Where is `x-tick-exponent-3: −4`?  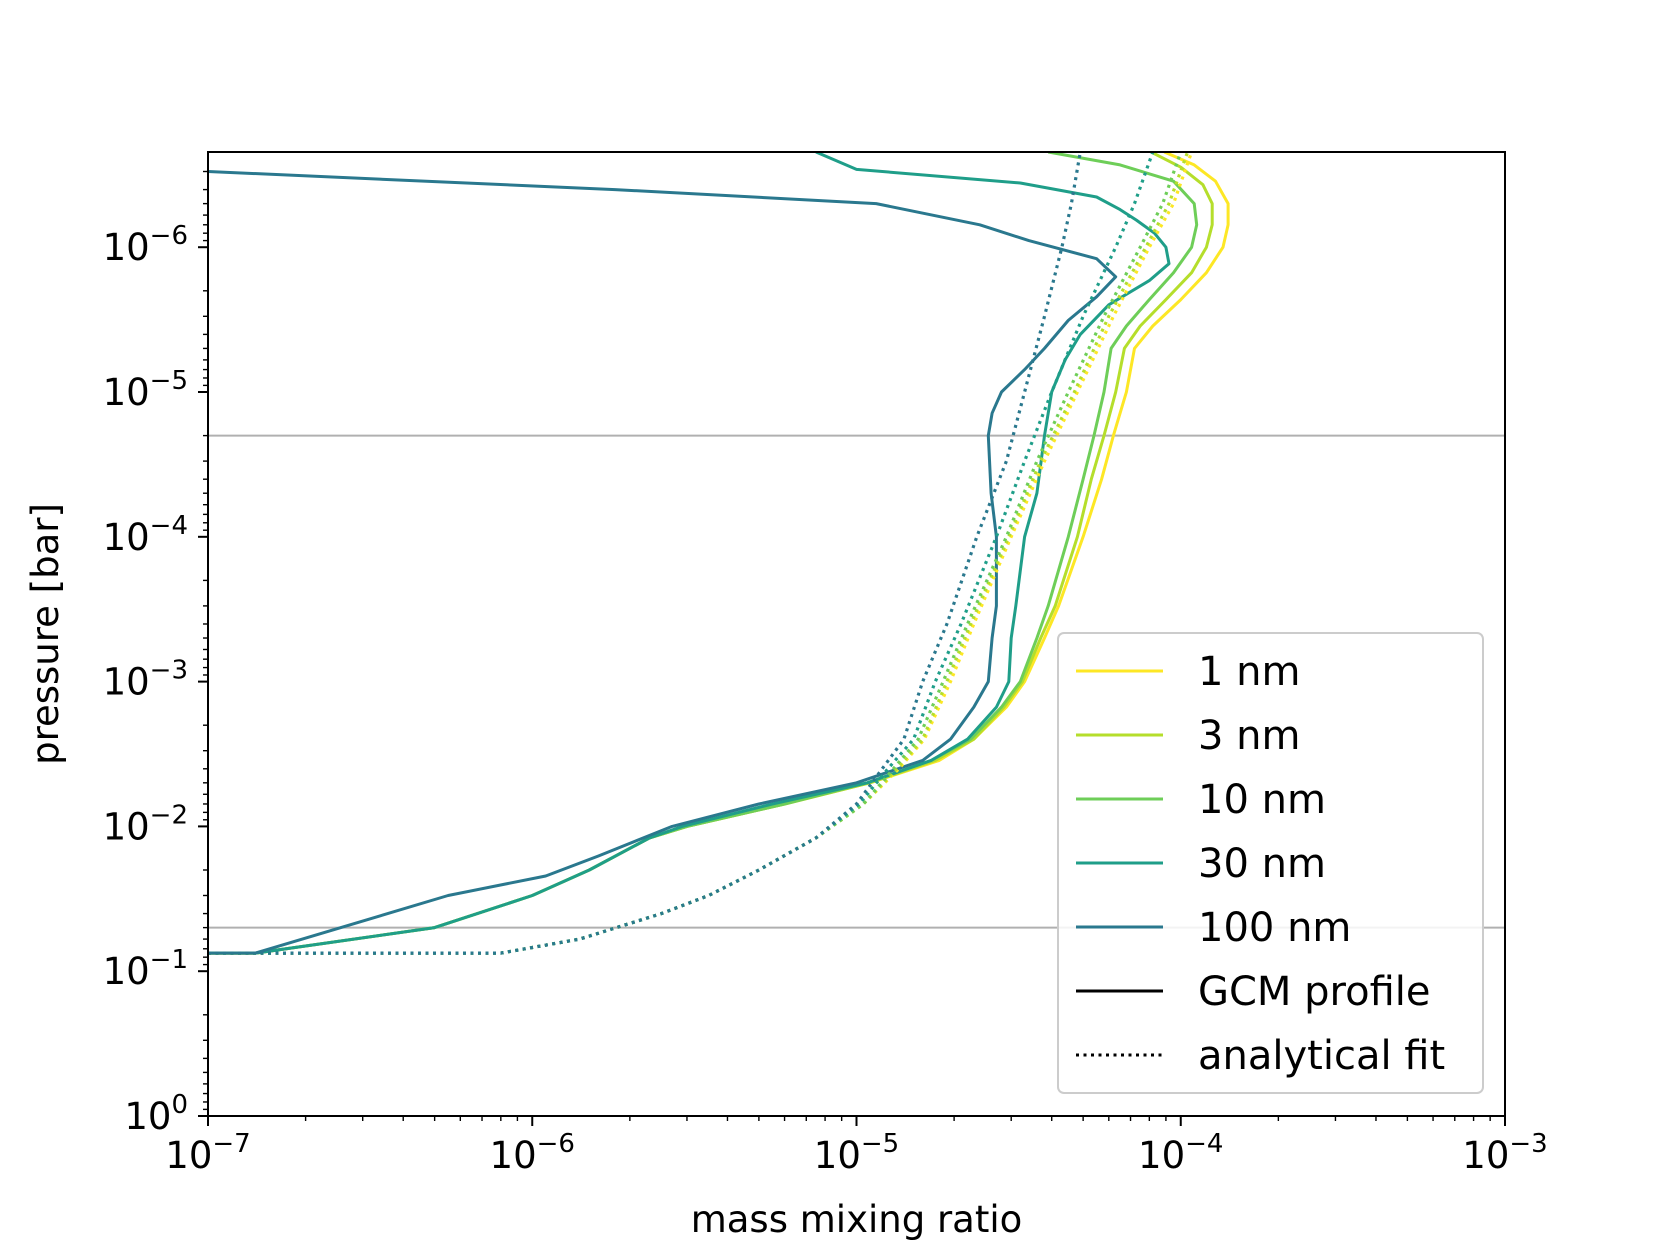
x-tick-exponent-3: −4 is located at coordinates (1204, 1144).